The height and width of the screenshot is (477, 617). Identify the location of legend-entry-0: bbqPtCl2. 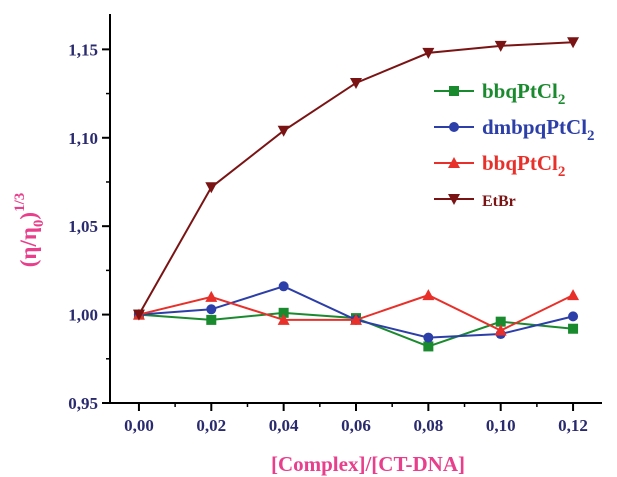
(499, 93).